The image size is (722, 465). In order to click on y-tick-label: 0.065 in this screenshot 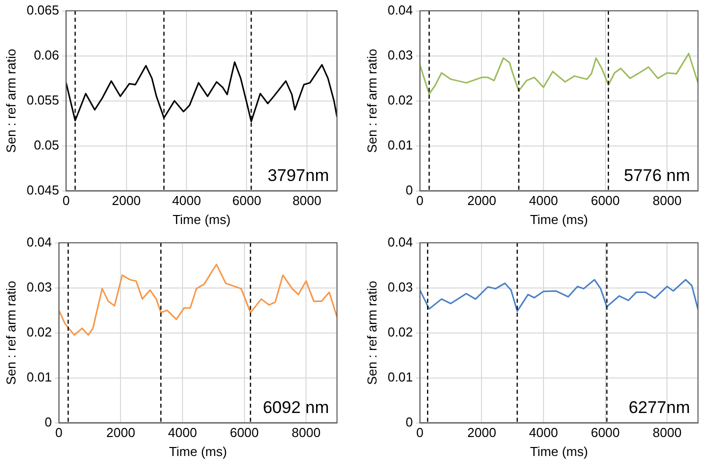, I will do `click(43, 10)`.